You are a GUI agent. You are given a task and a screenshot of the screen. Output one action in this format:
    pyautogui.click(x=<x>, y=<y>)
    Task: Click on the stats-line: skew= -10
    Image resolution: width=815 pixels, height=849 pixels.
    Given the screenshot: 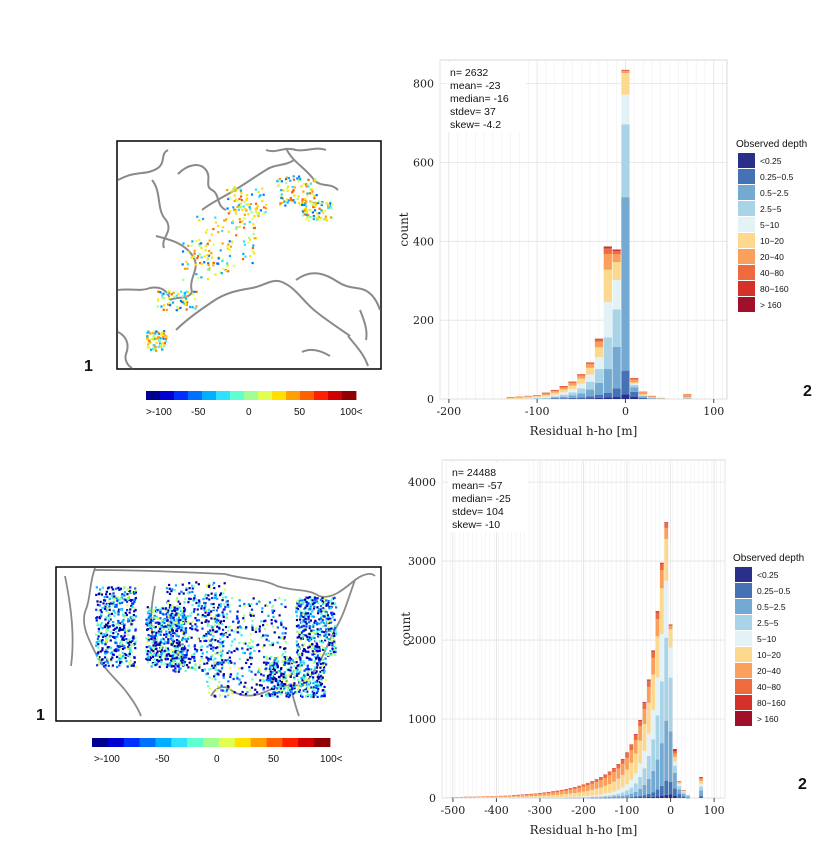 What is the action you would take?
    pyautogui.click(x=476, y=525)
    